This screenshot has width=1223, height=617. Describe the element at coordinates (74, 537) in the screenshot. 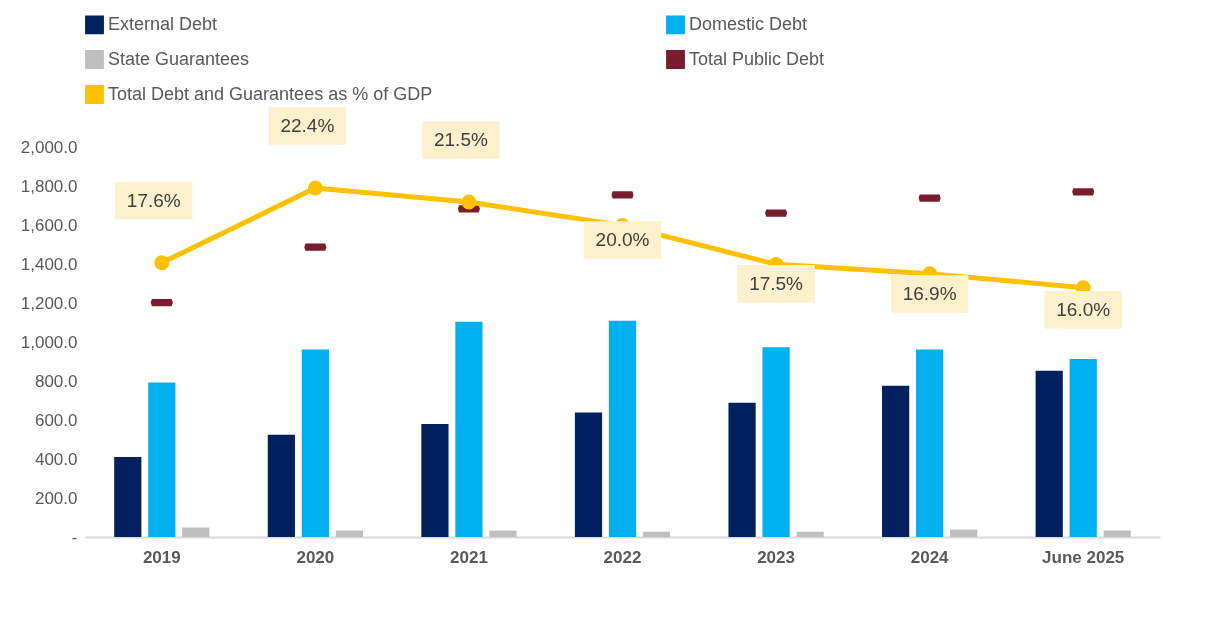

I see `y-tick-label: -` at that location.